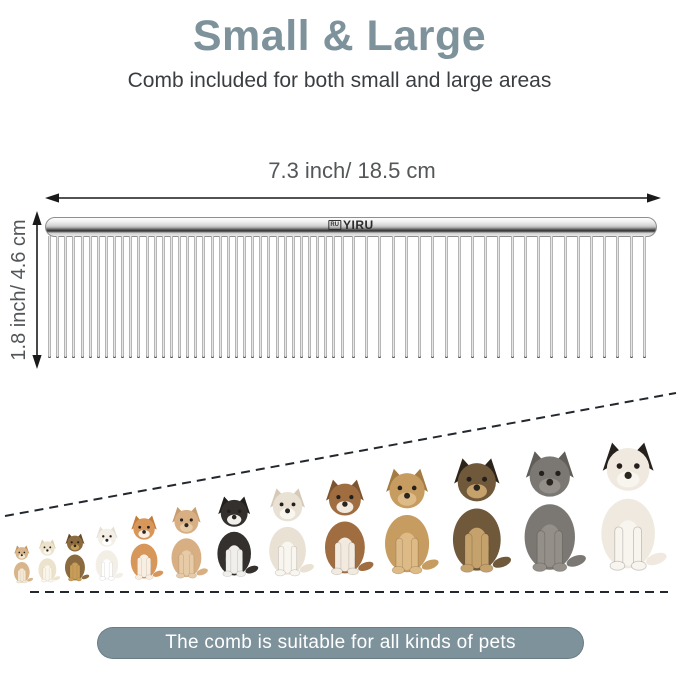 The height and width of the screenshot is (679, 679). What do you see at coordinates (23, 564) in the screenshot?
I see `dog-chihuahua` at bounding box center [23, 564].